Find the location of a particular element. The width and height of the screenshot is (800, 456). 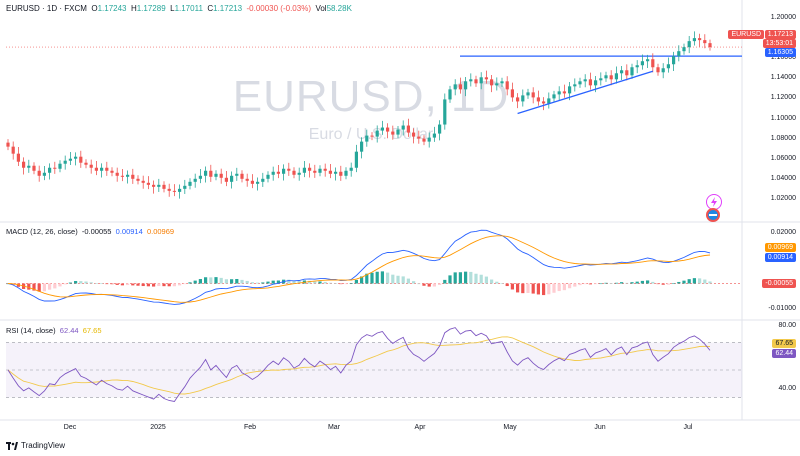

tradingview-logo: TradingView is located at coordinates (35, 445).